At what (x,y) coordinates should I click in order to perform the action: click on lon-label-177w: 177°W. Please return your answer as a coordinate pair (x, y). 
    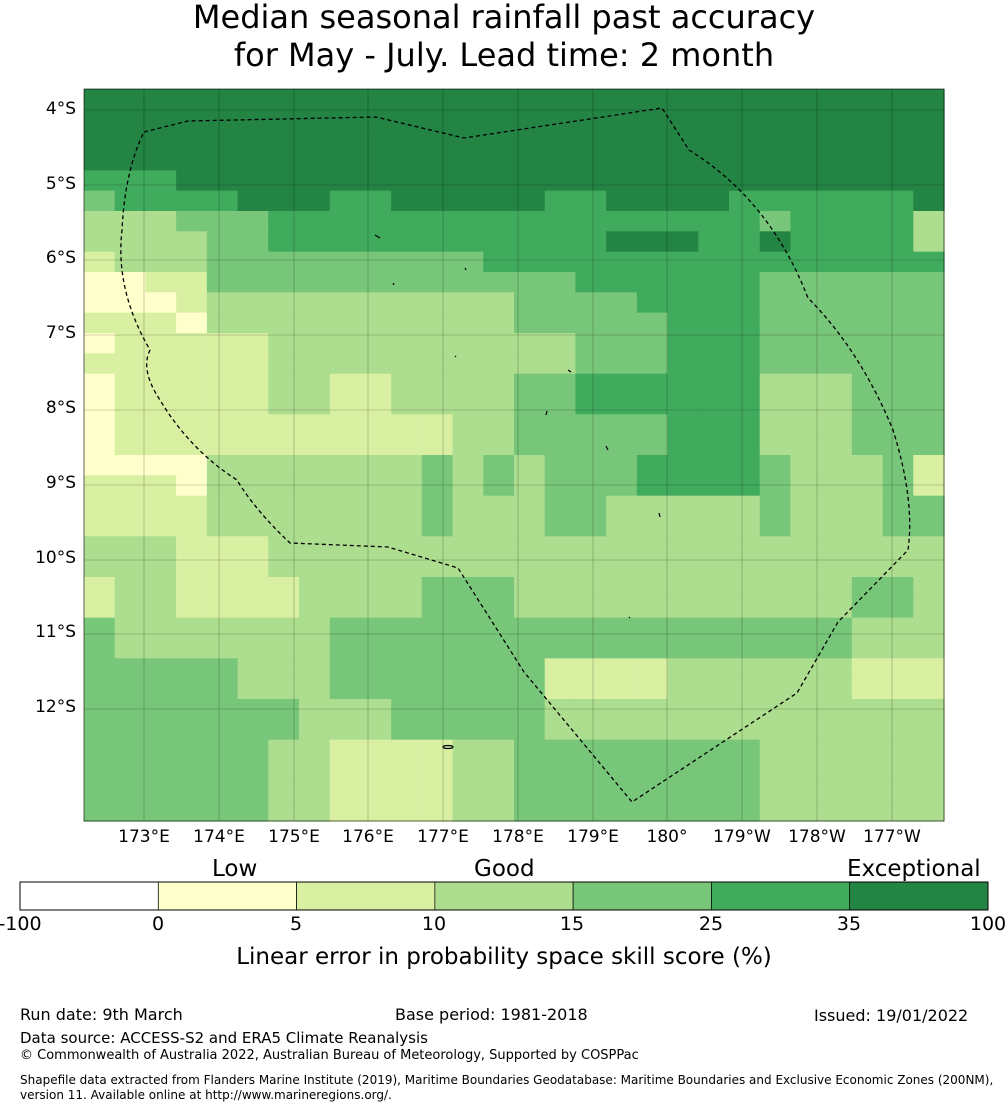
    Looking at the image, I should click on (892, 837).